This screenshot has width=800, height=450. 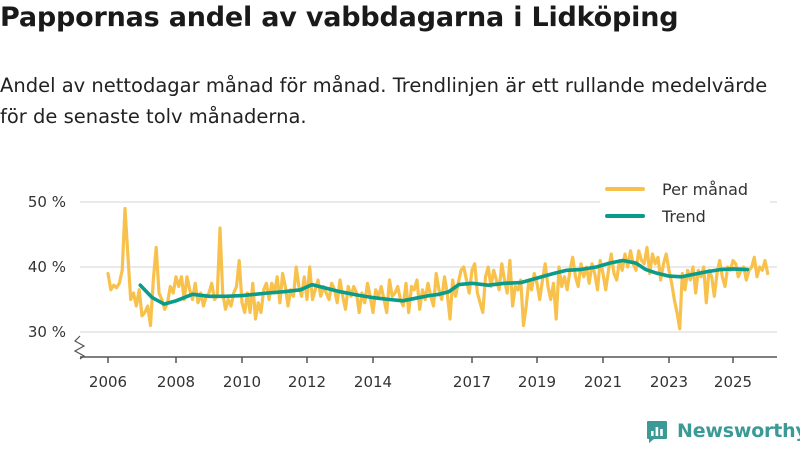 I want to click on y-tick-label-30: 30 %, so click(x=47, y=332).